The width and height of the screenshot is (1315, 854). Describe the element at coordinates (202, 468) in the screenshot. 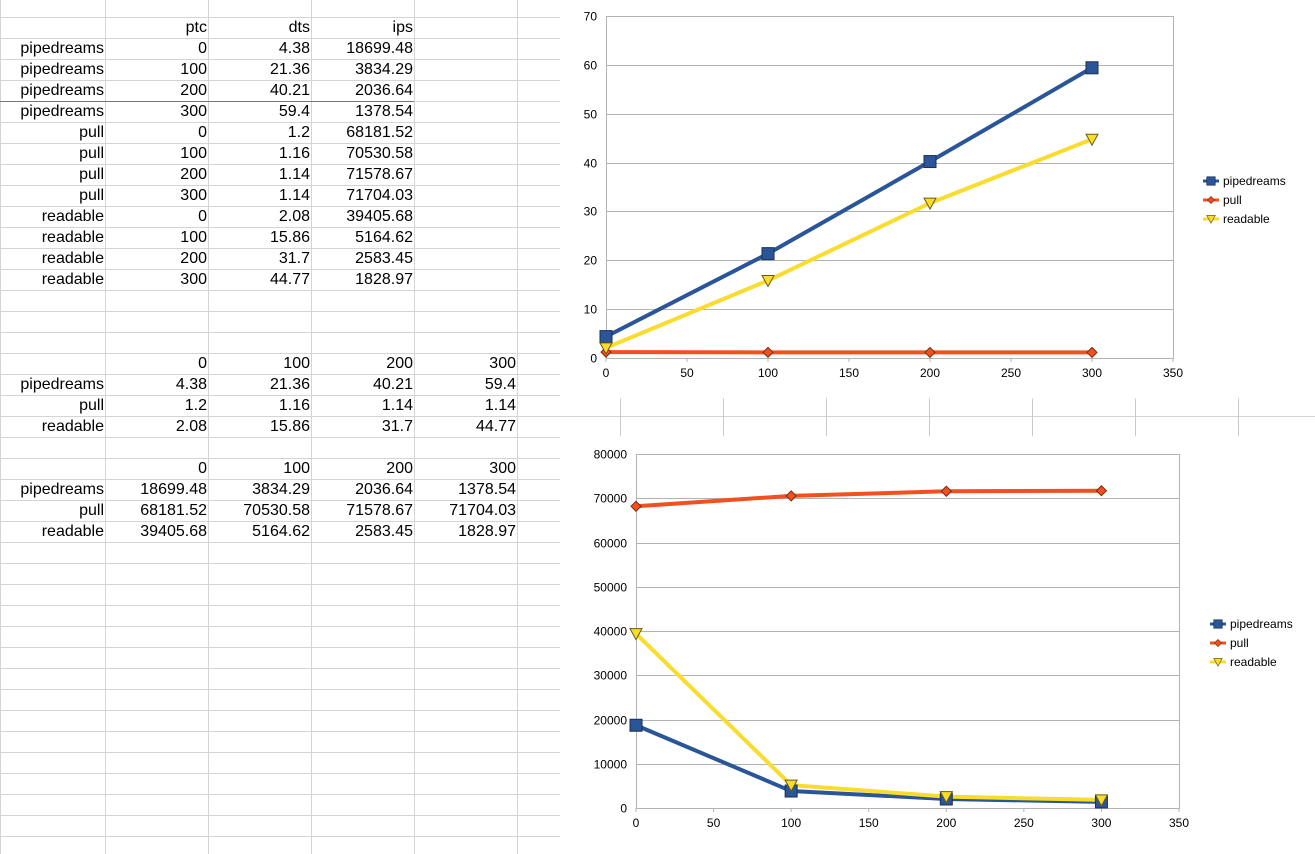

I see `header-cell: 0` at that location.